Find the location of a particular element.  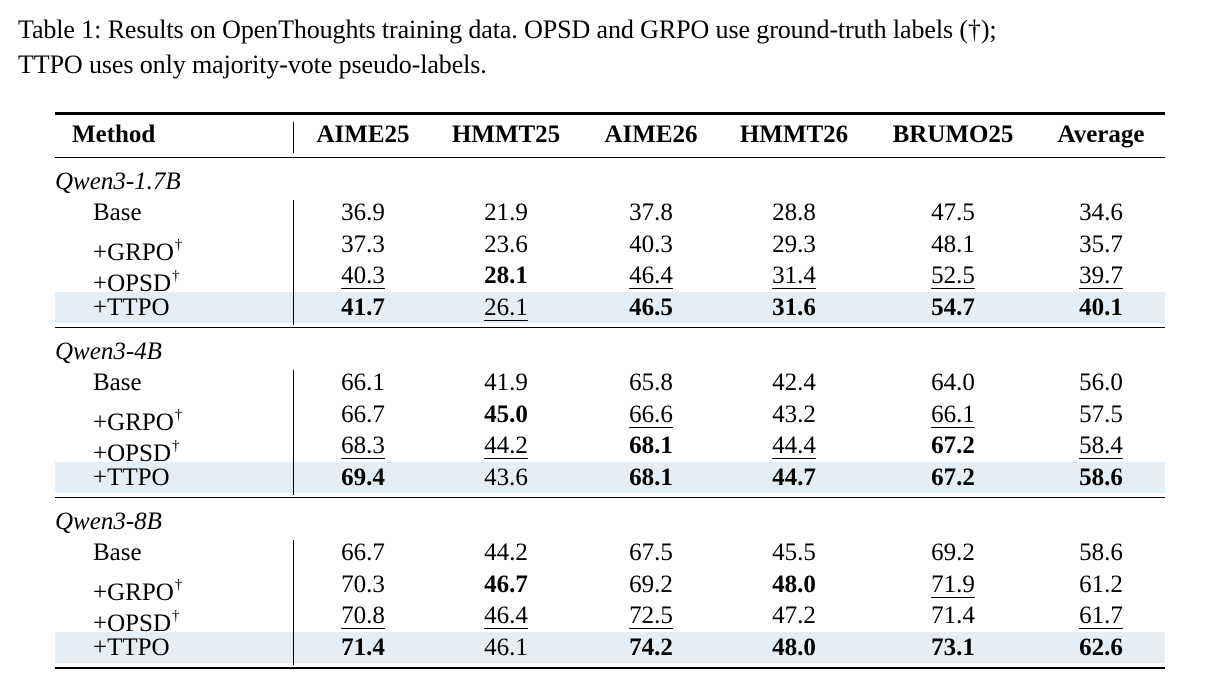

value-cell: 61.7 is located at coordinates (1101, 616).